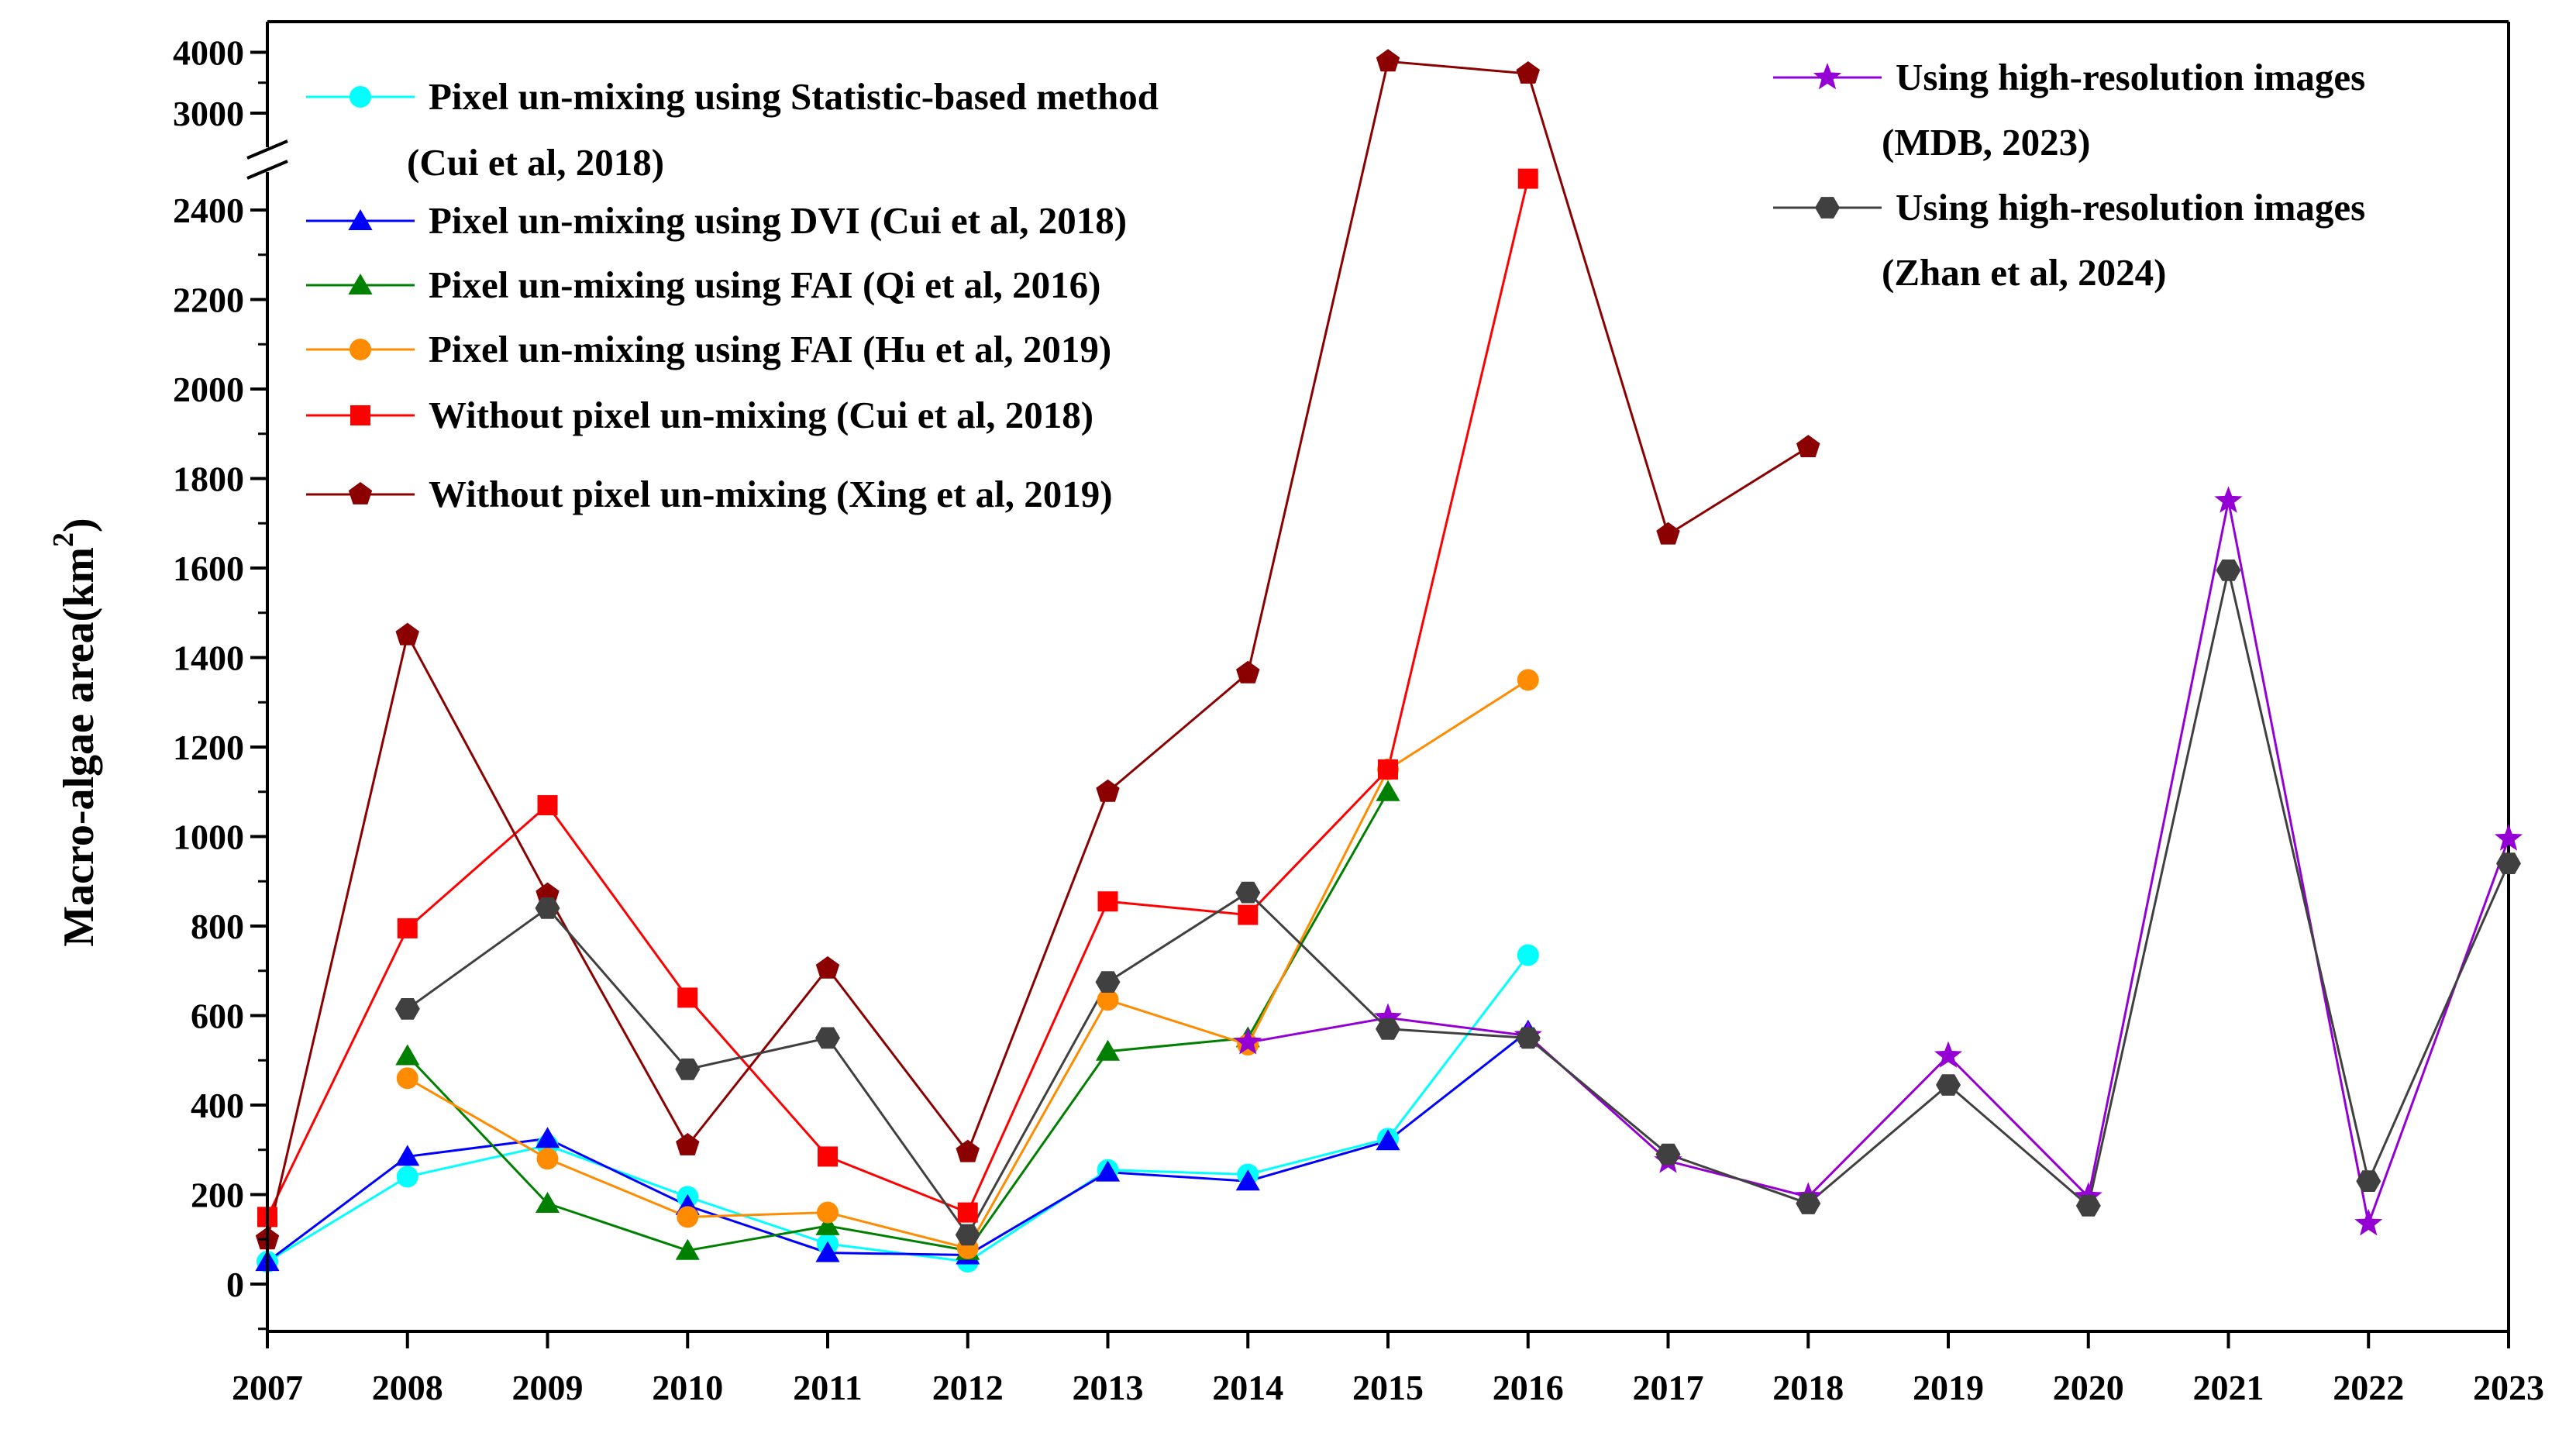  What do you see at coordinates (547, 1203) in the screenshot?
I see `data-point-s3-2009` at bounding box center [547, 1203].